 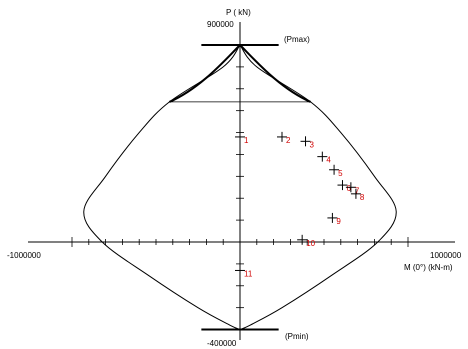 I want to click on data-point-8: 8, so click(x=357, y=195).